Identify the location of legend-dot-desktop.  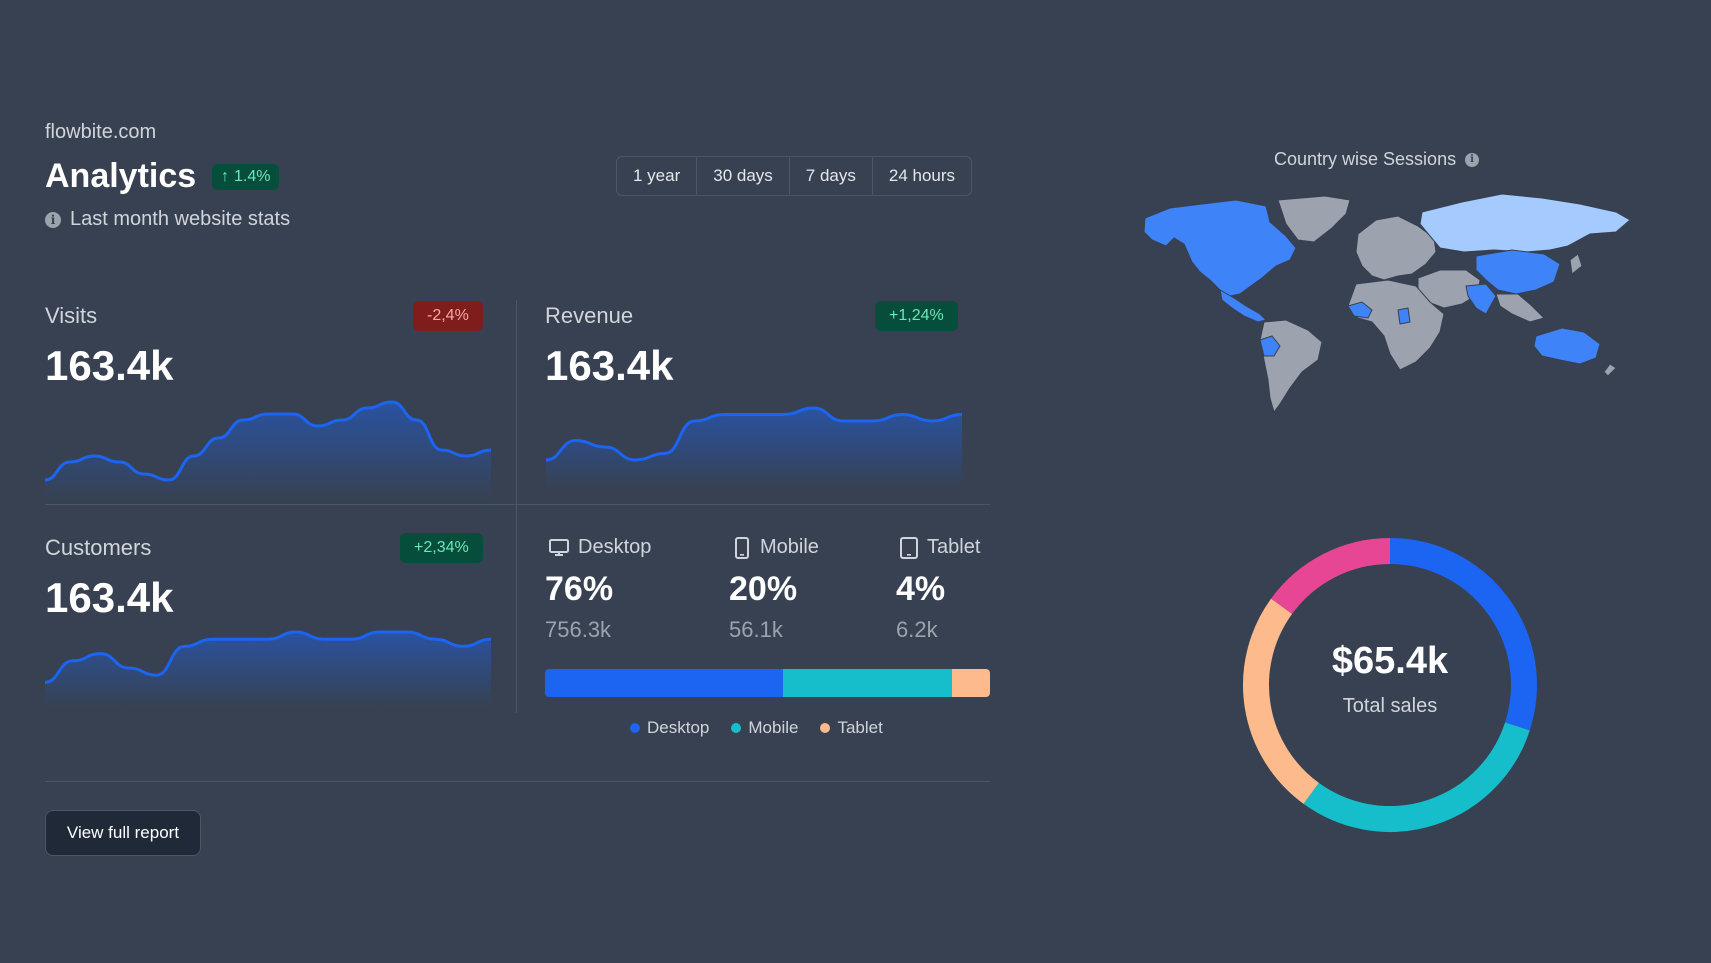
(635, 728).